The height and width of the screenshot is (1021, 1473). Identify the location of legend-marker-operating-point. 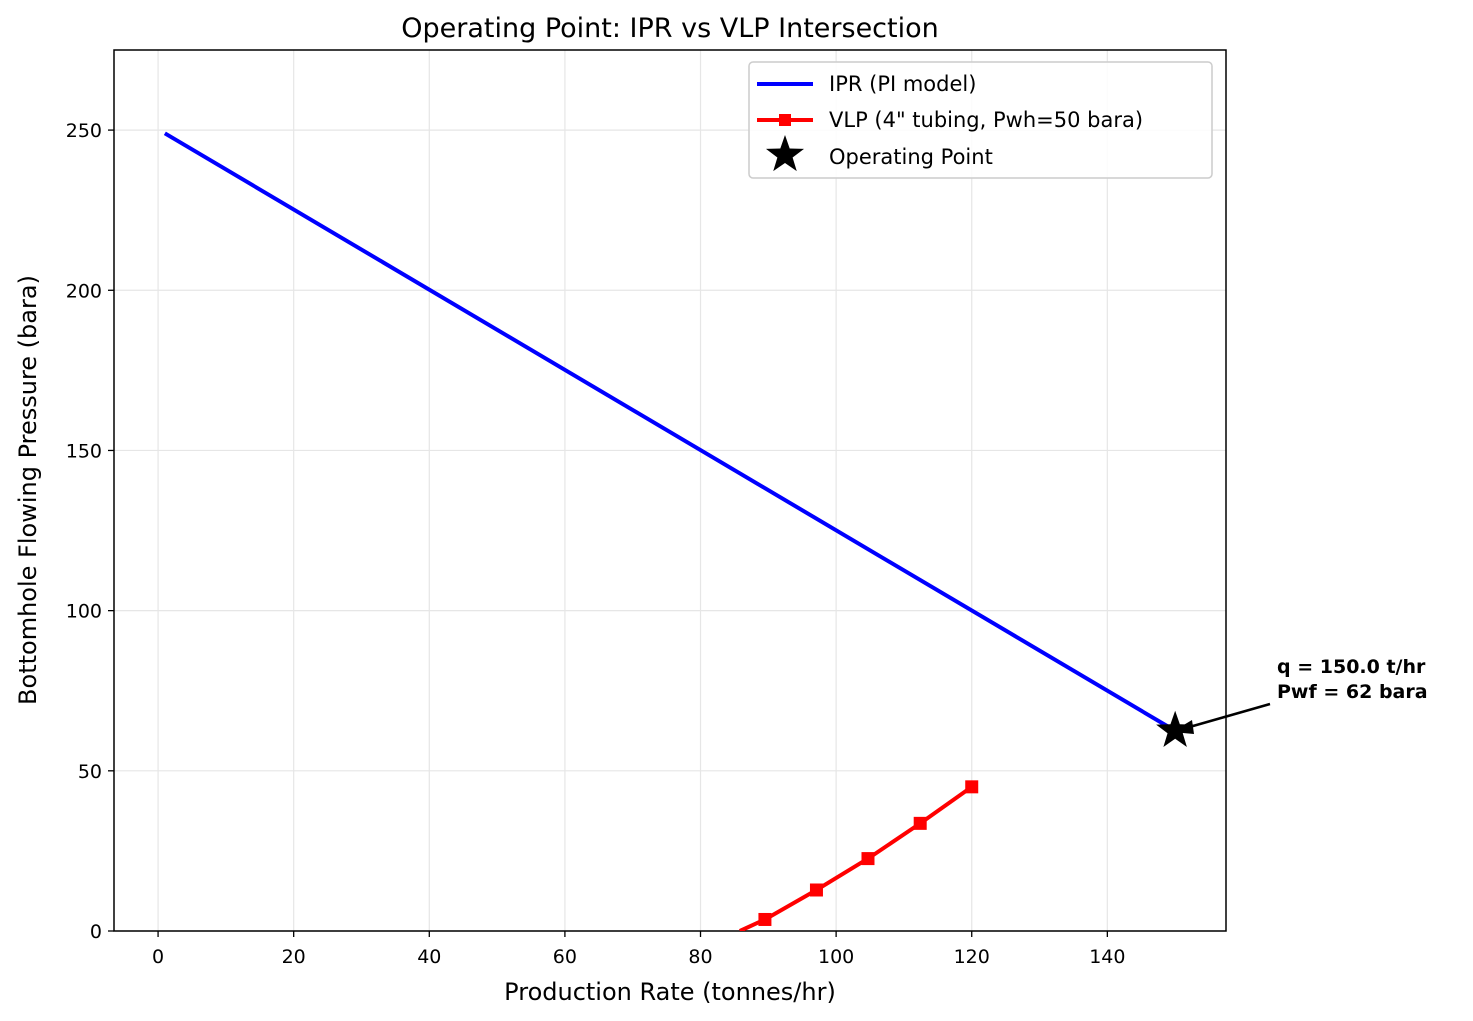
(785, 153).